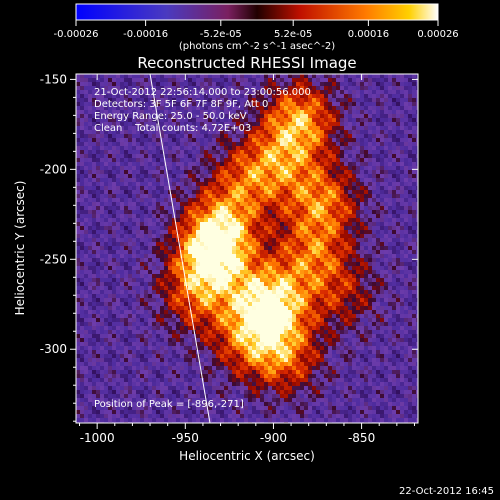 The height and width of the screenshot is (500, 500). Describe the element at coordinates (20, 248) in the screenshot. I see `y-axis-label: Heliocentric Y (arcsec)` at that location.